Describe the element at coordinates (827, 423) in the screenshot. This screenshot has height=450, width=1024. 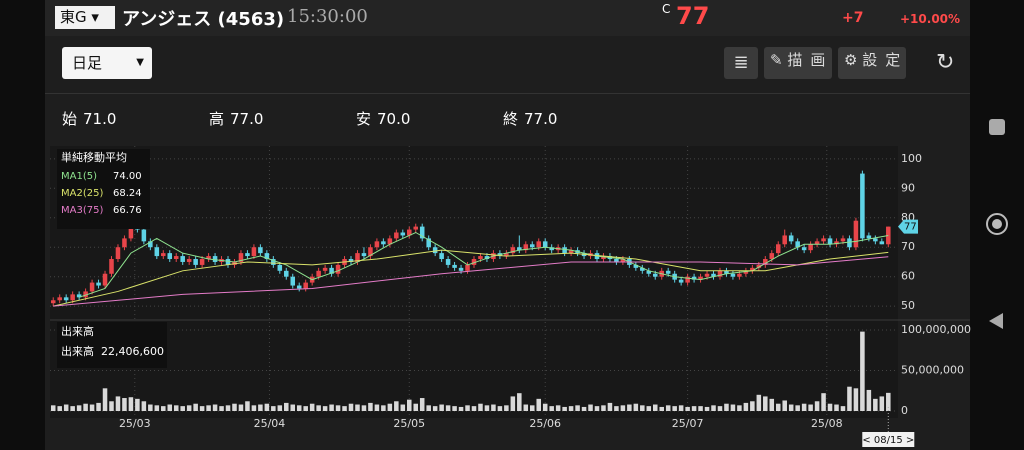
I see `x-tick-label: 25/08` at that location.